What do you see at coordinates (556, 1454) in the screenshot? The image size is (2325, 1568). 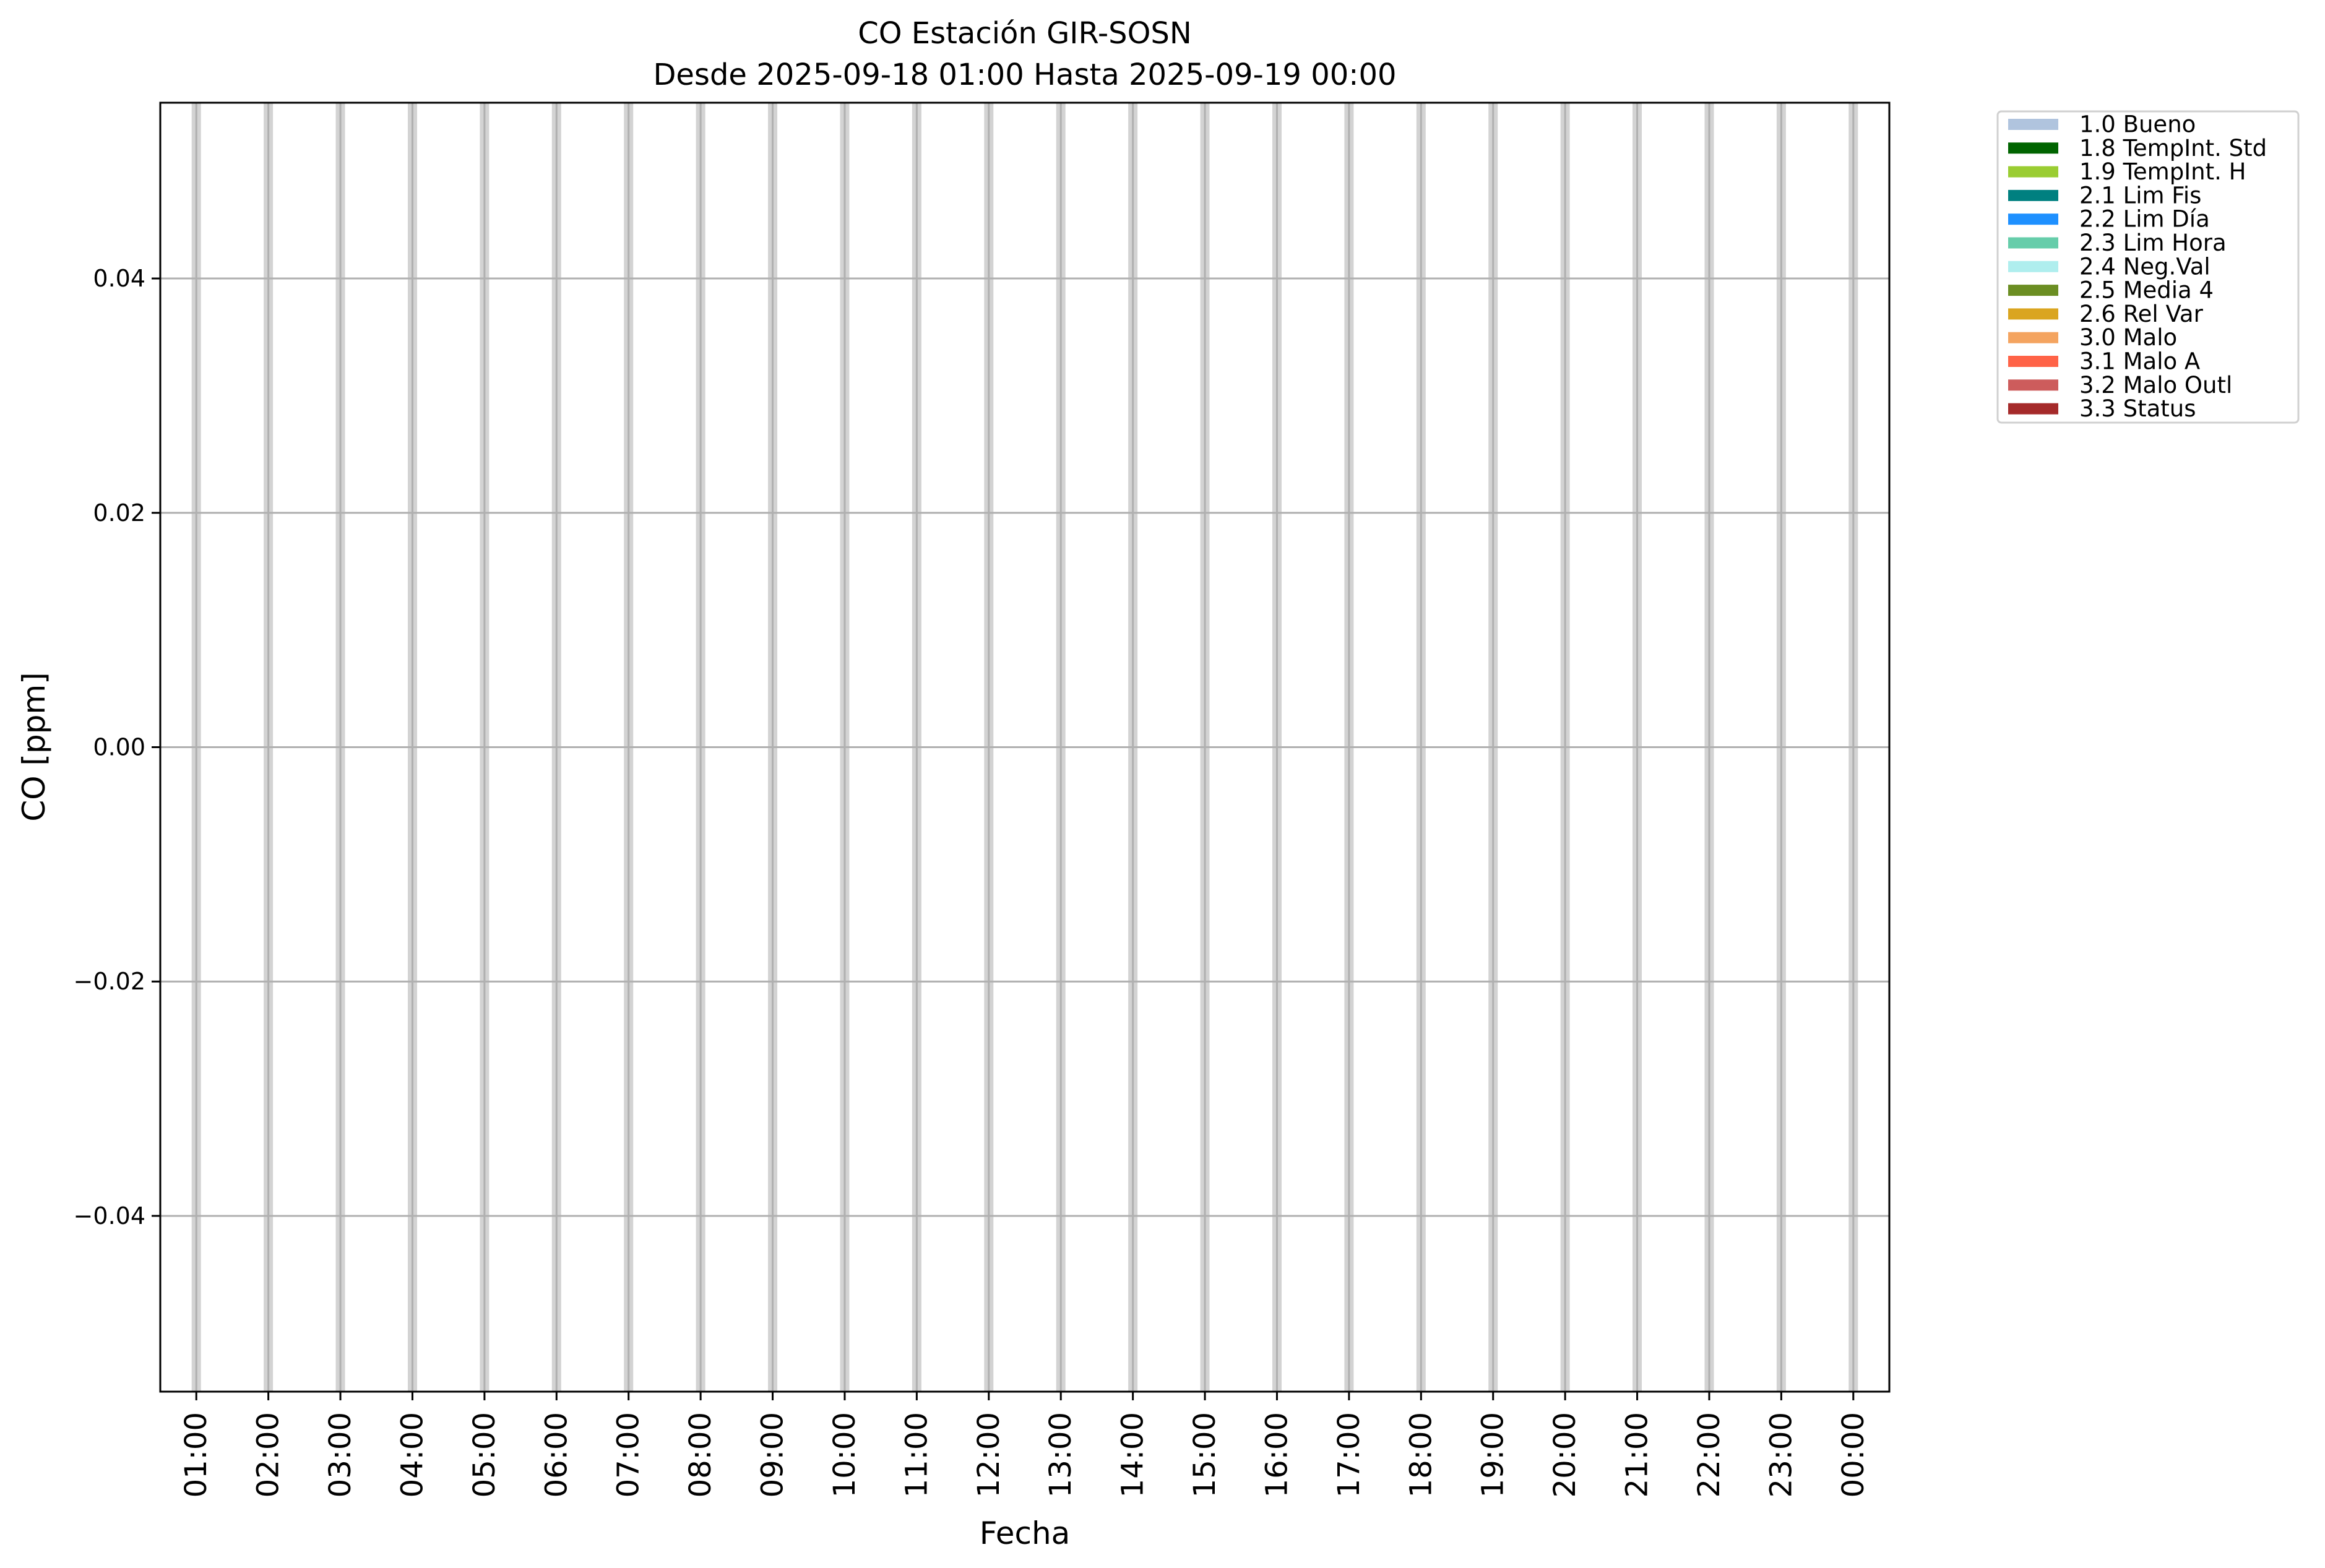 I see `x-tick-label: 06:00` at bounding box center [556, 1454].